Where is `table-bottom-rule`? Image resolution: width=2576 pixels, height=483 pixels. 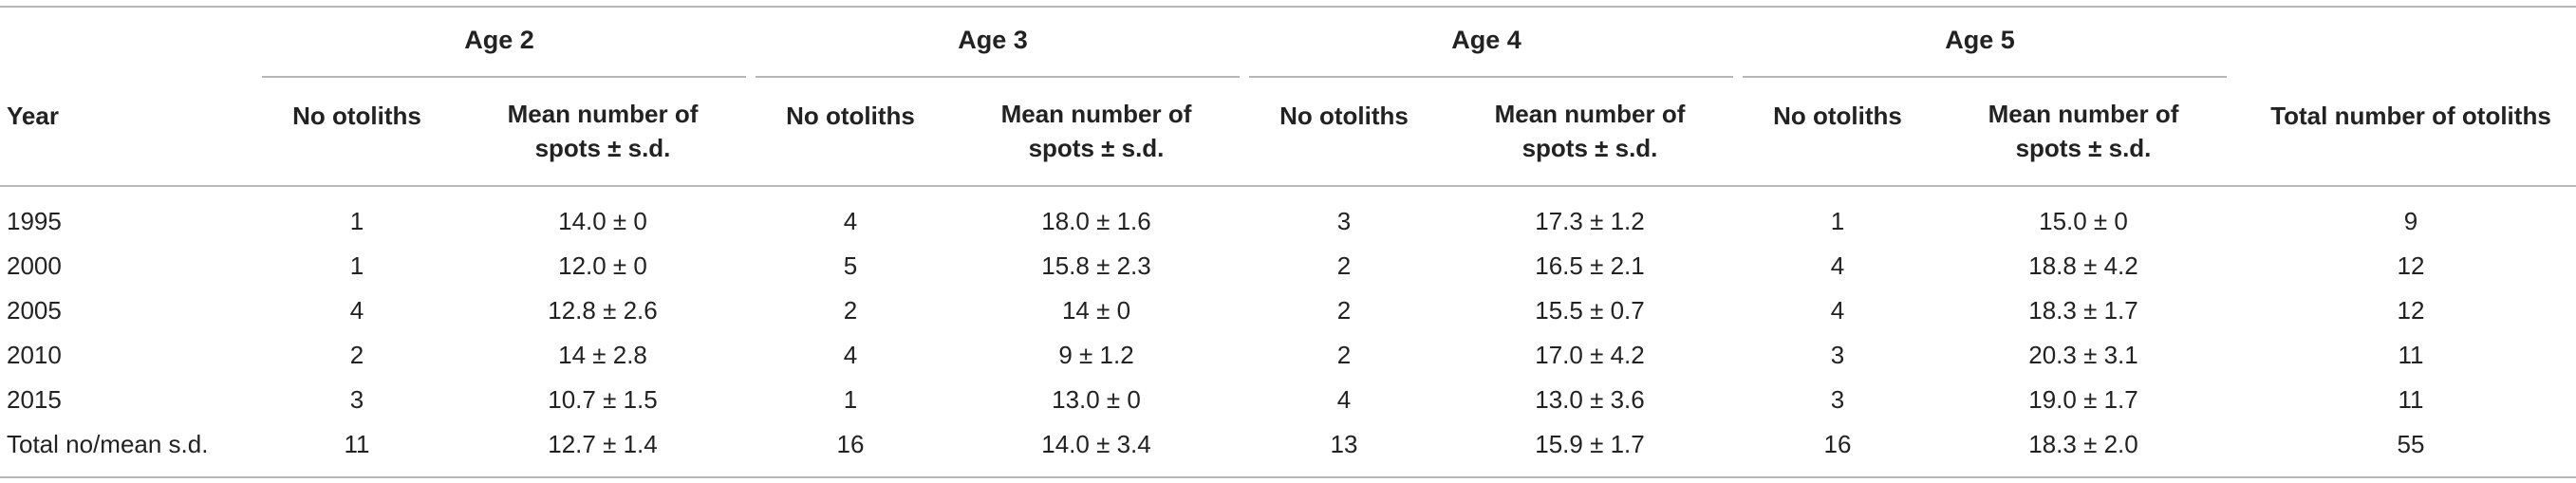
table-bottom-rule is located at coordinates (1288, 477).